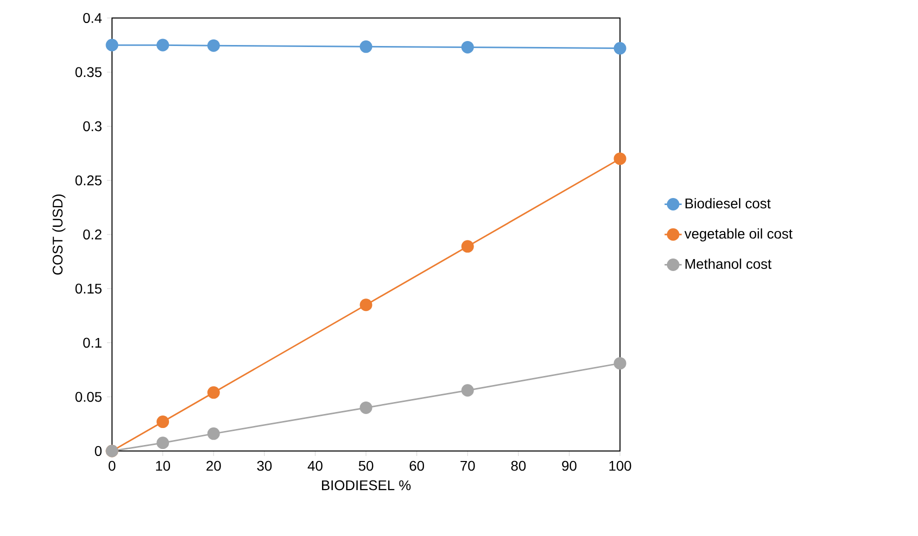 The width and height of the screenshot is (918, 536). Describe the element at coordinates (92, 343) in the screenshot. I see `y-tick-label: 0.1` at that location.